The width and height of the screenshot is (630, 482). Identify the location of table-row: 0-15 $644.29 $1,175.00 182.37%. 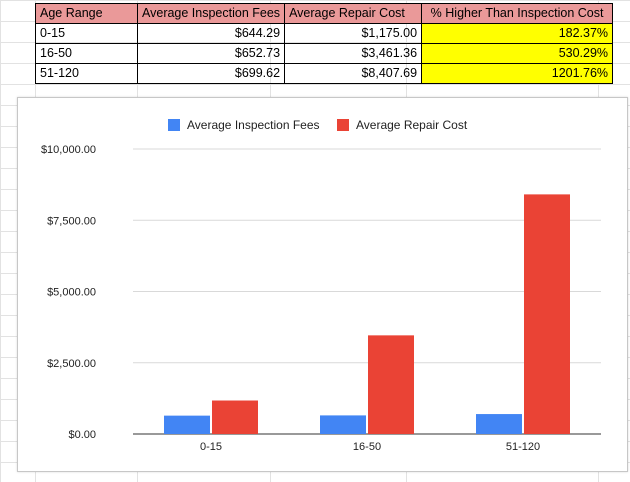
(324, 33).